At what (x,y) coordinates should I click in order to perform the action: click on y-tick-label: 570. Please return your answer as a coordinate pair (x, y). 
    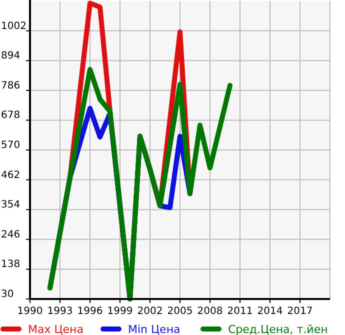
    Looking at the image, I should click on (10, 145).